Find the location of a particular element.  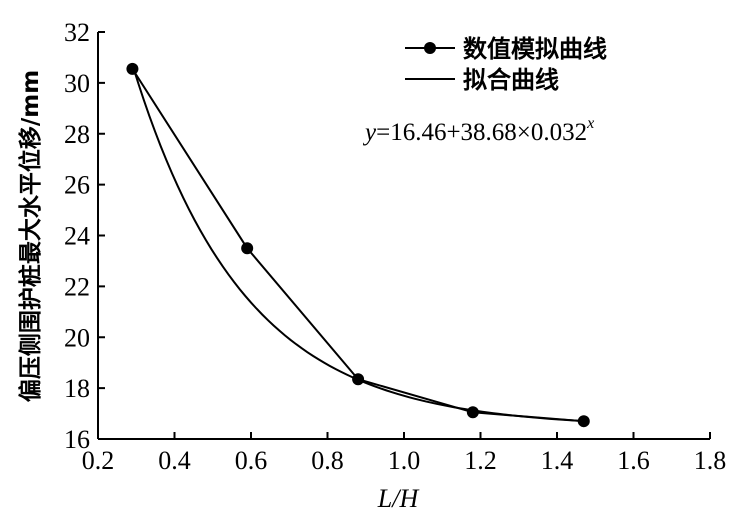

y-tick-label: 26 is located at coordinates (77, 185).